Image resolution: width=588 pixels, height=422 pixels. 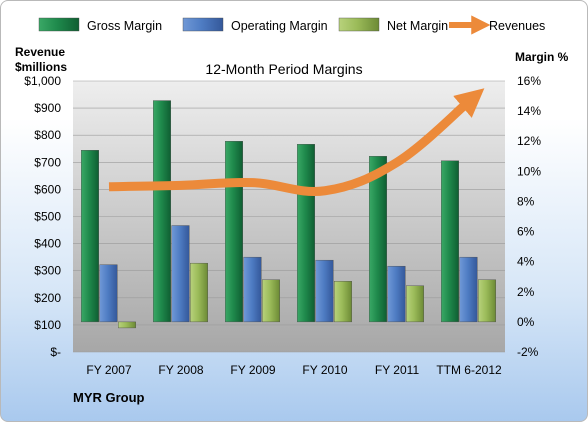 I want to click on right-tick-label: 0%, so click(x=526, y=322).